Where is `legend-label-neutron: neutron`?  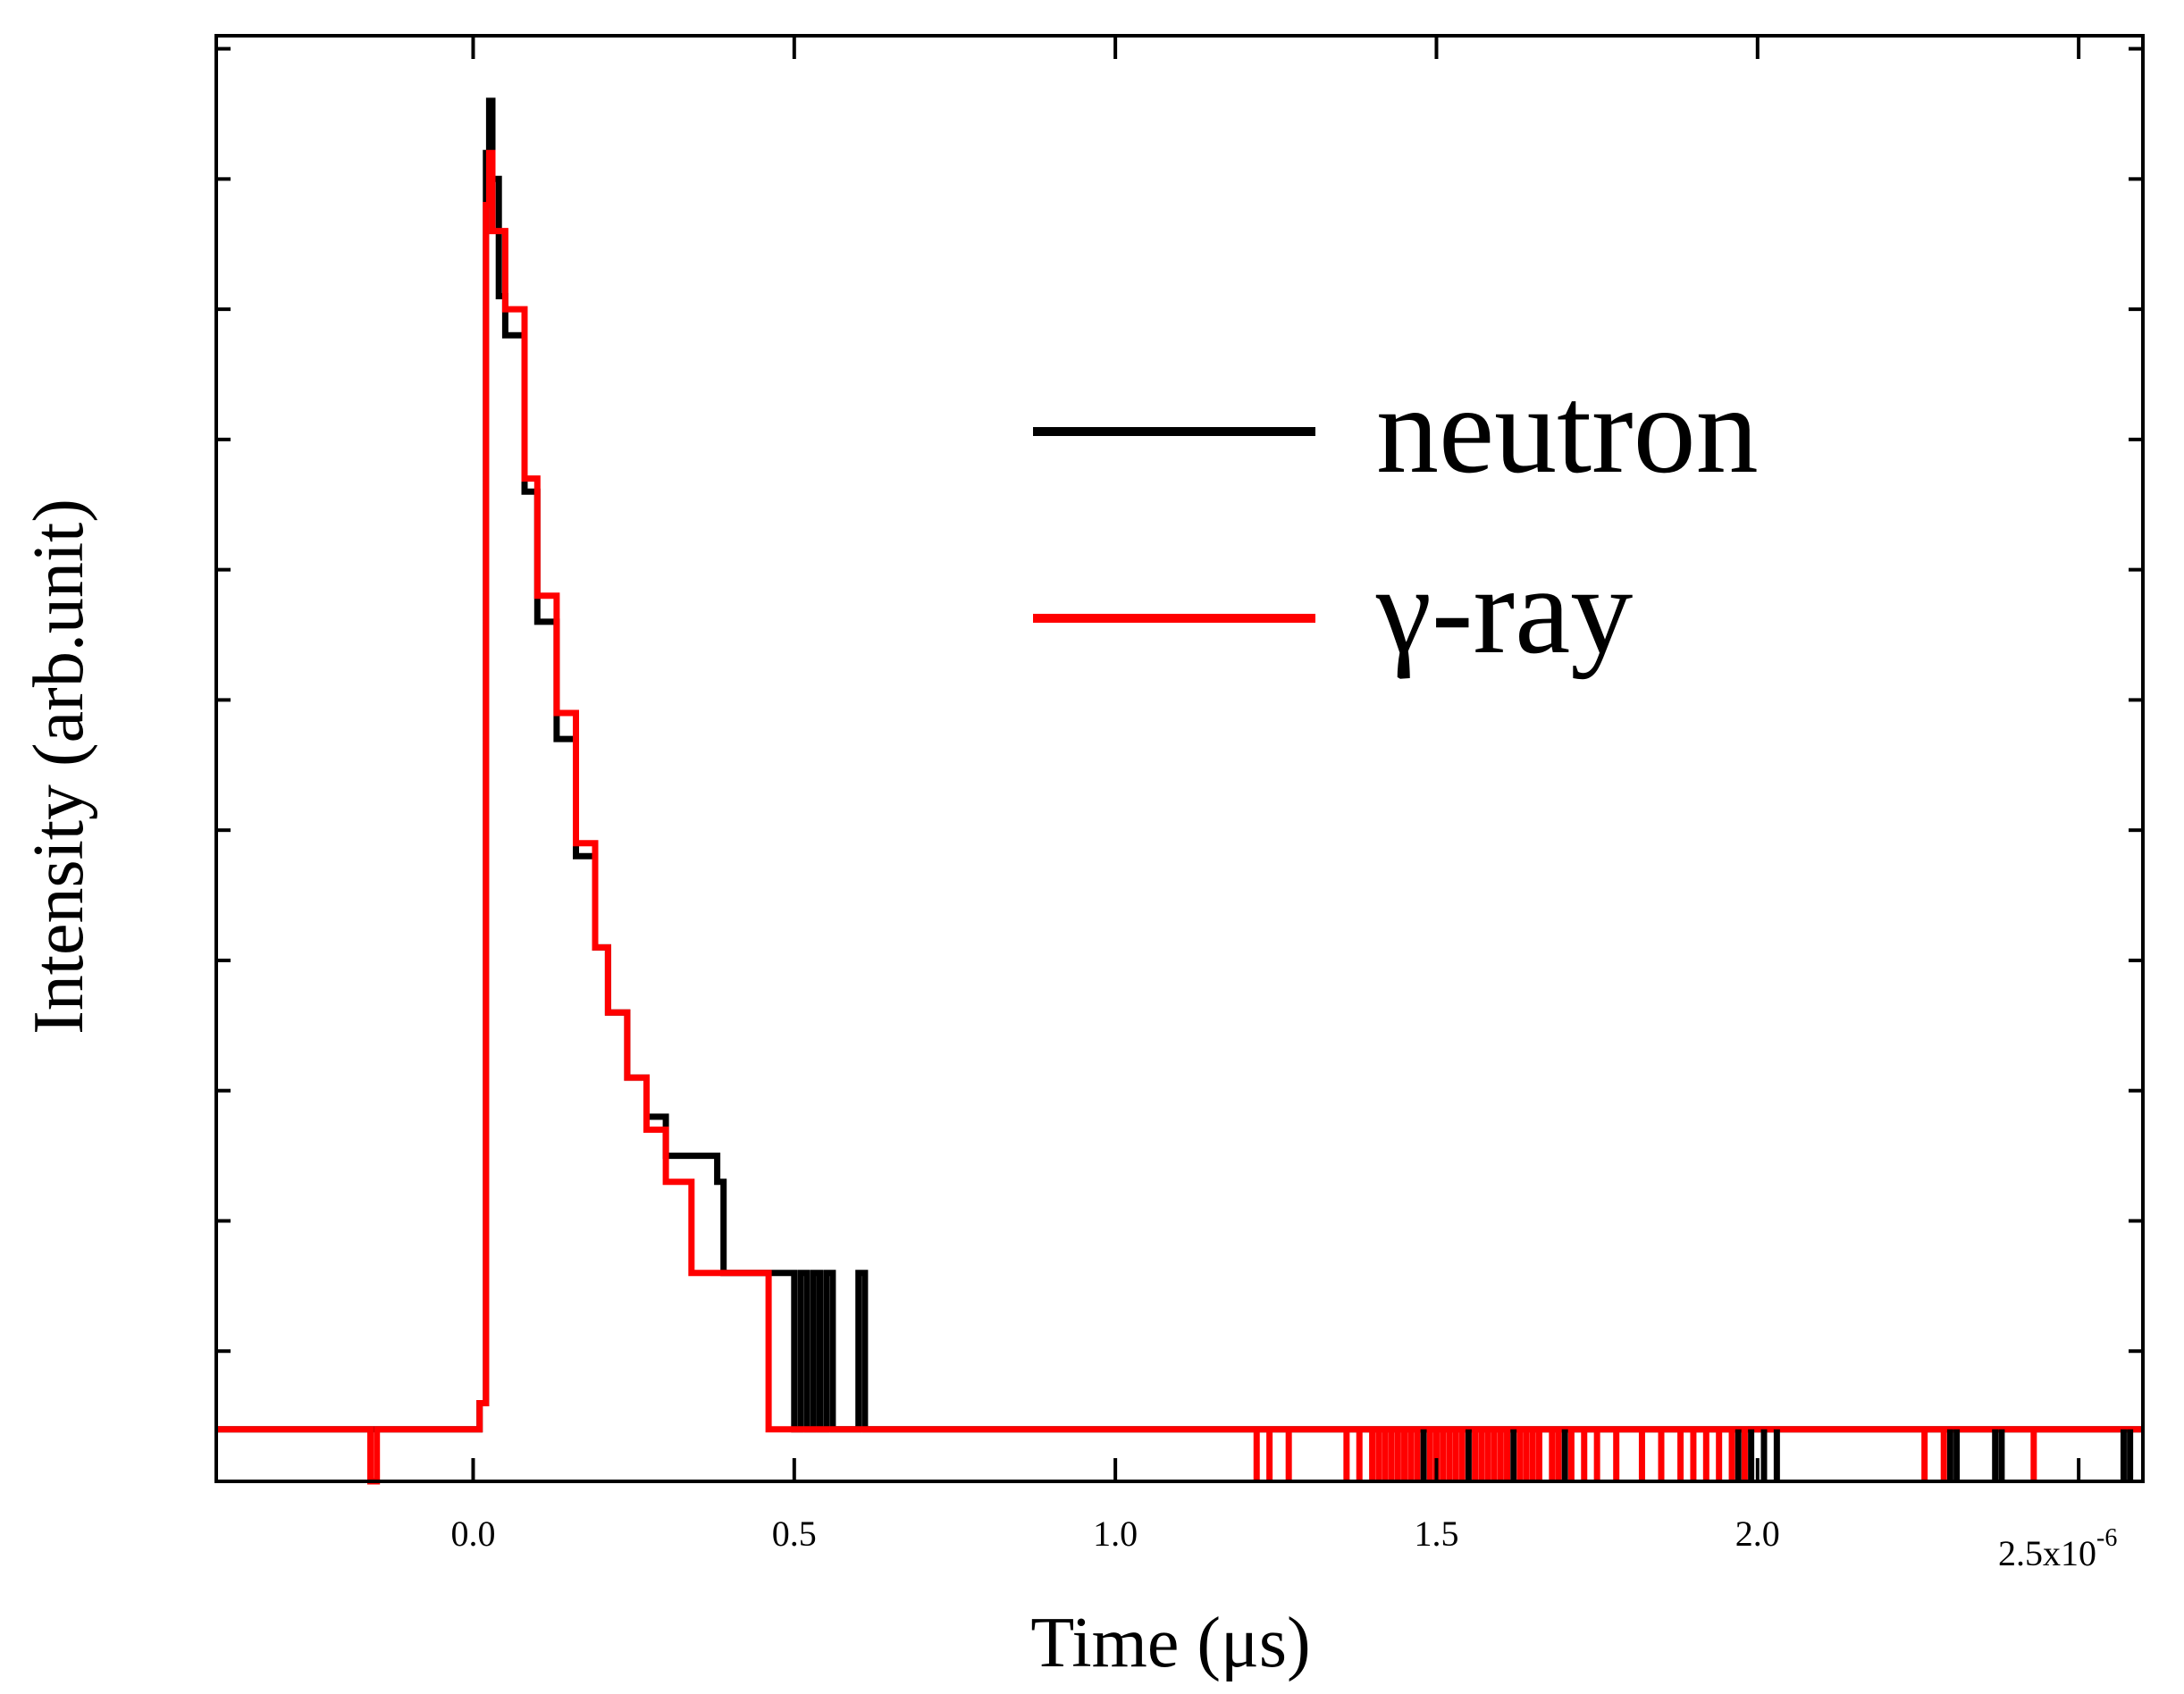 legend-label-neutron: neutron is located at coordinates (1567, 430).